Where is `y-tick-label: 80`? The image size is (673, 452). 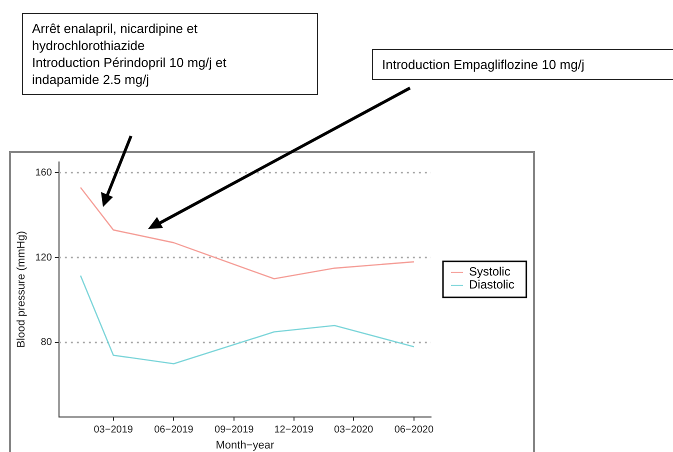 y-tick-label: 80 is located at coordinates (46, 342).